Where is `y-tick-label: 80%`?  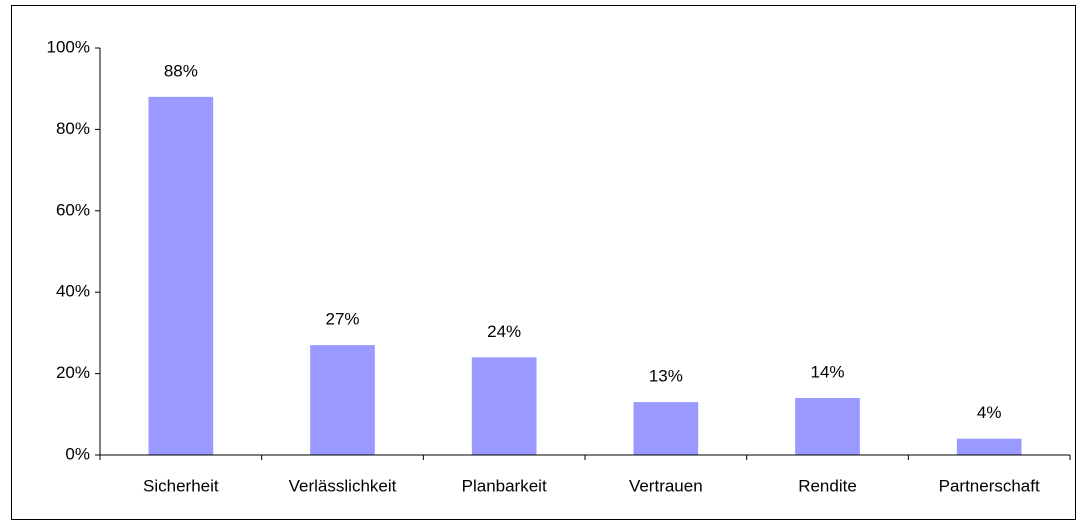
y-tick-label: 80% is located at coordinates (73, 128).